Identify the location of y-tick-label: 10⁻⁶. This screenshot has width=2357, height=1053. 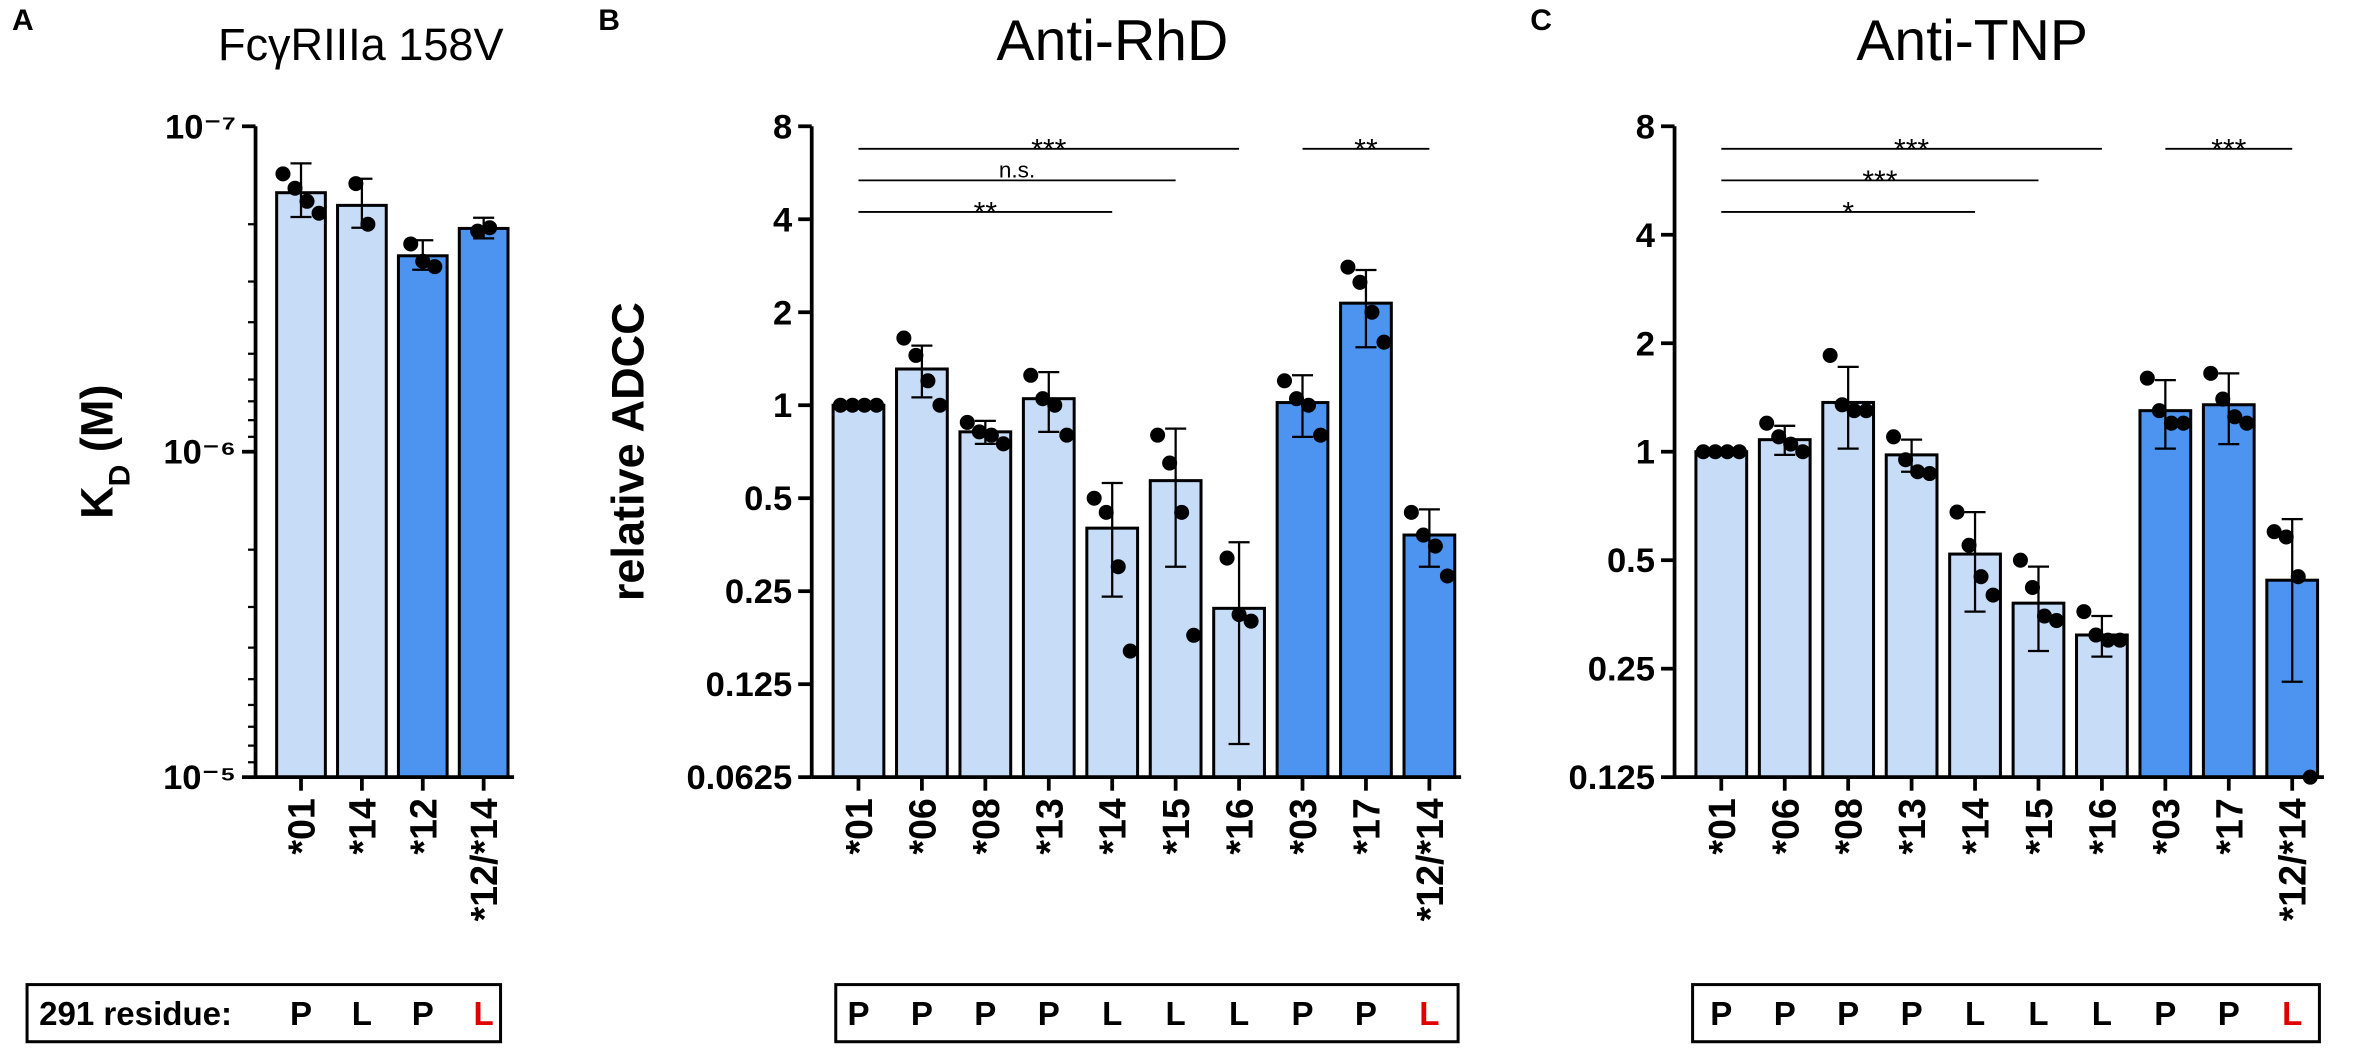
(199, 453).